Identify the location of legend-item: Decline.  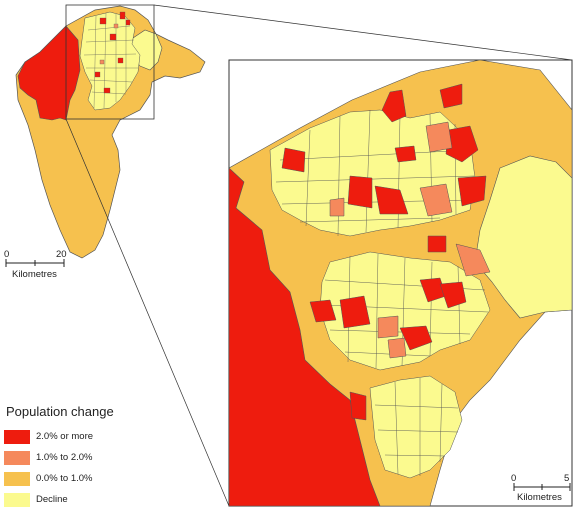
(94, 499).